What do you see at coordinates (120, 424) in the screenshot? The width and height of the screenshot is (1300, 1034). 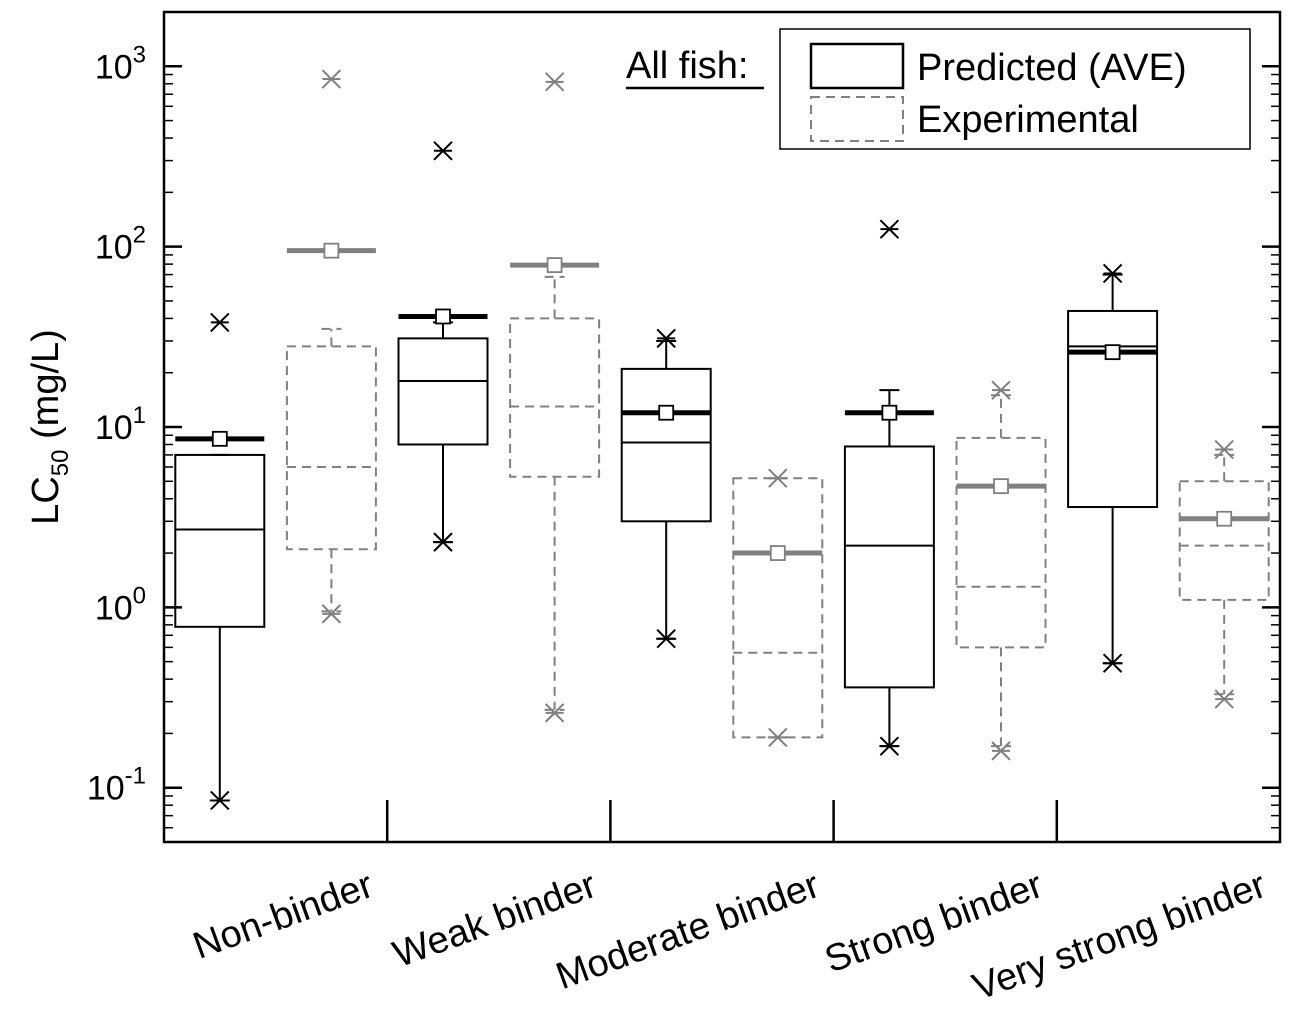 I see `y-tick-label: 10¹` at bounding box center [120, 424].